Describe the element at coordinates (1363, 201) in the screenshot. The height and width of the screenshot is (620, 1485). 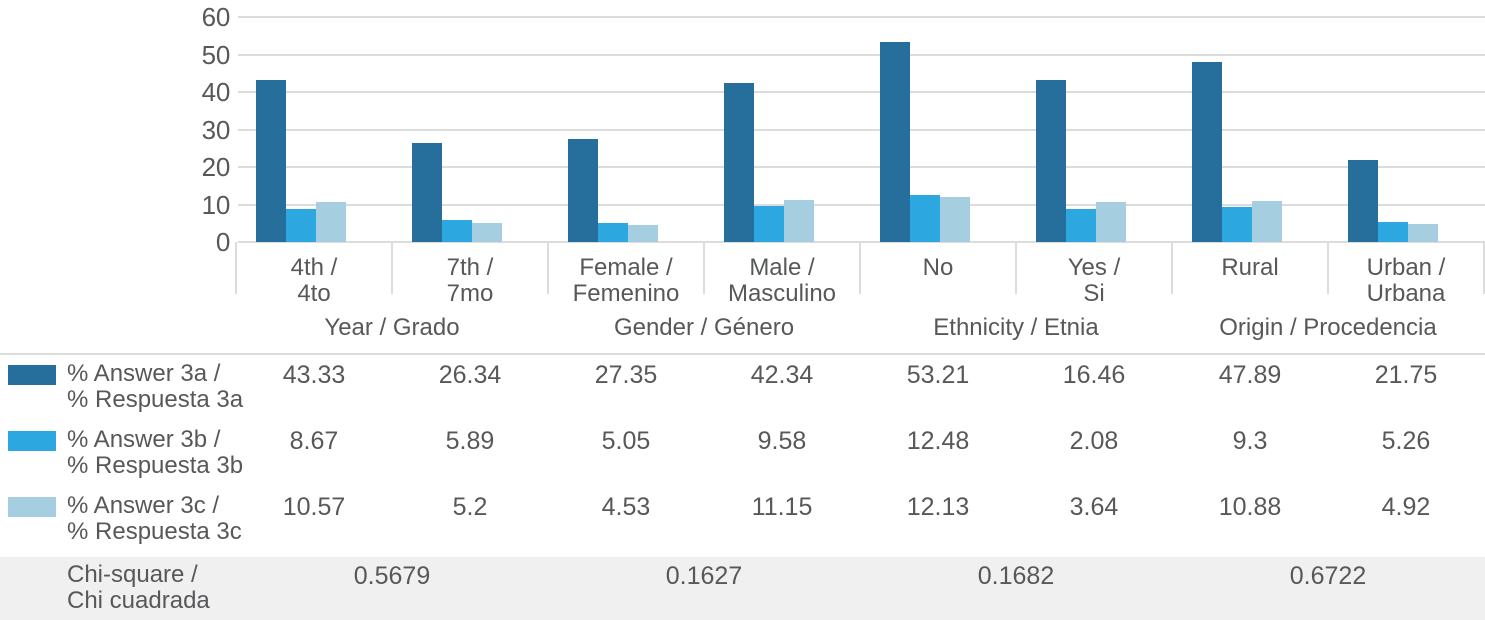
I see `bar-series1-cat8` at that location.